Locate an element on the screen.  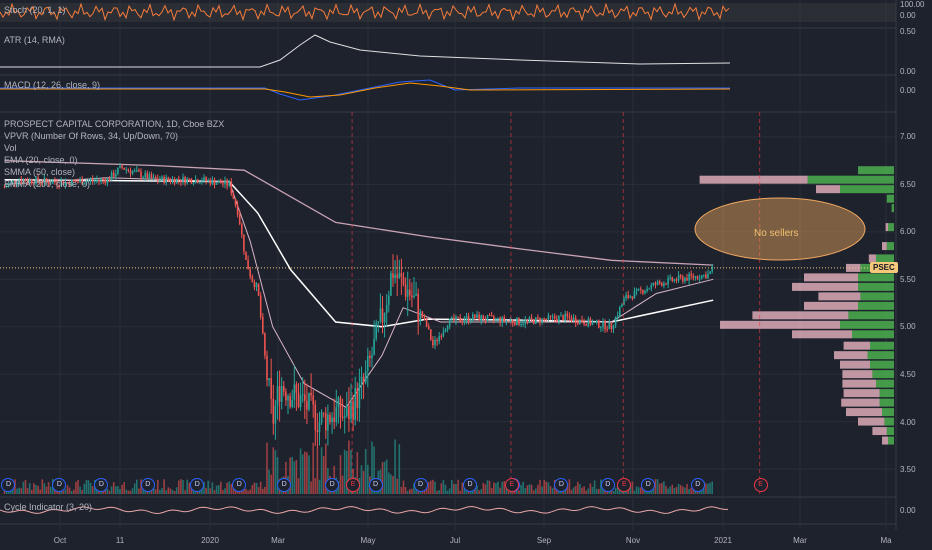
atr-title: ATR (14, RMA) is located at coordinates (34, 40).